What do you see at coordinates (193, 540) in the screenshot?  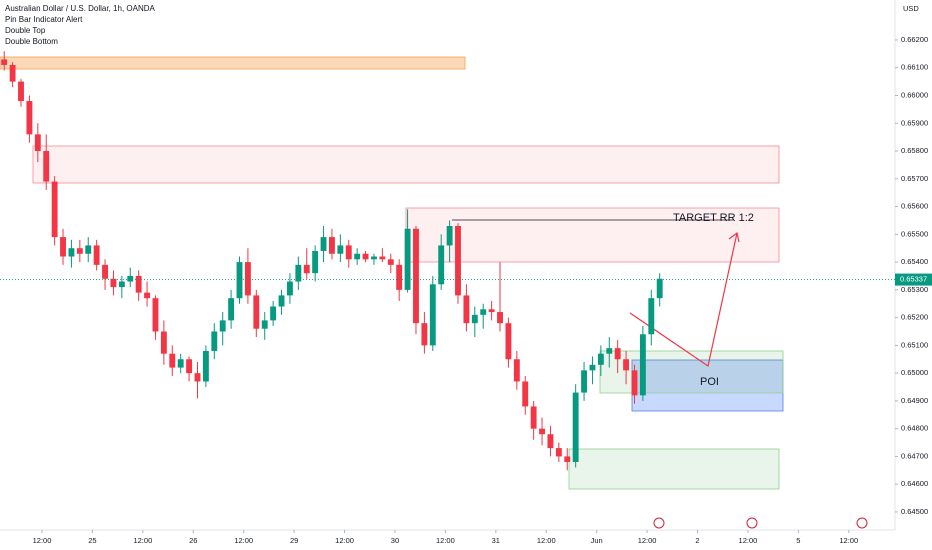 I see `x-tick-label: 26` at bounding box center [193, 540].